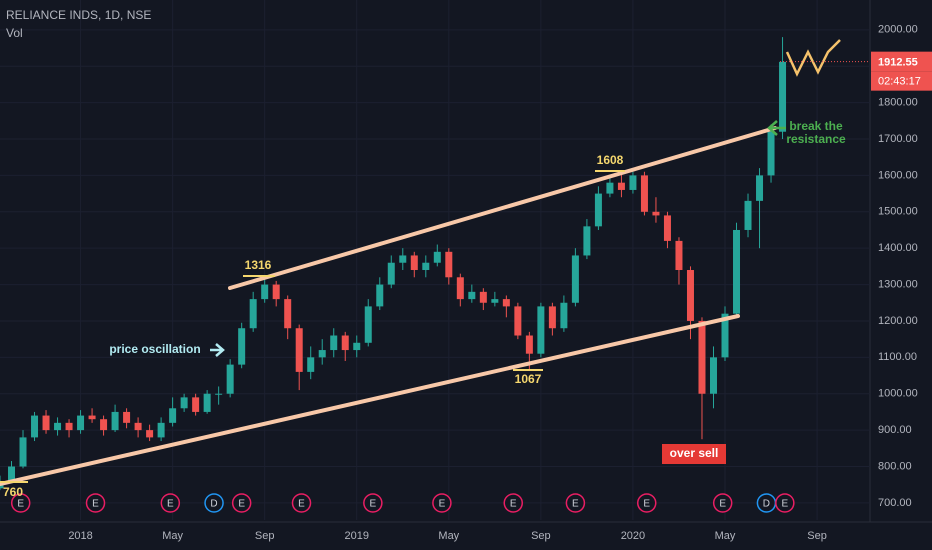 This screenshot has height=550, width=932. Describe the element at coordinates (898, 321) in the screenshot. I see `y-tick-label: 1200.00` at that location.